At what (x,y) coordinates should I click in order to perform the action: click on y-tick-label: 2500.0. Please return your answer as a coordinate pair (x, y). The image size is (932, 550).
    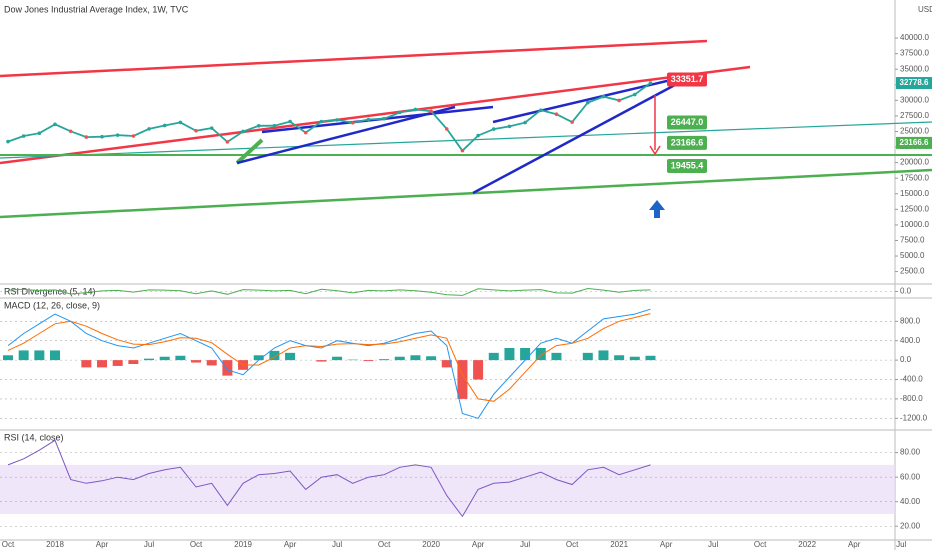
    Looking at the image, I should click on (912, 271).